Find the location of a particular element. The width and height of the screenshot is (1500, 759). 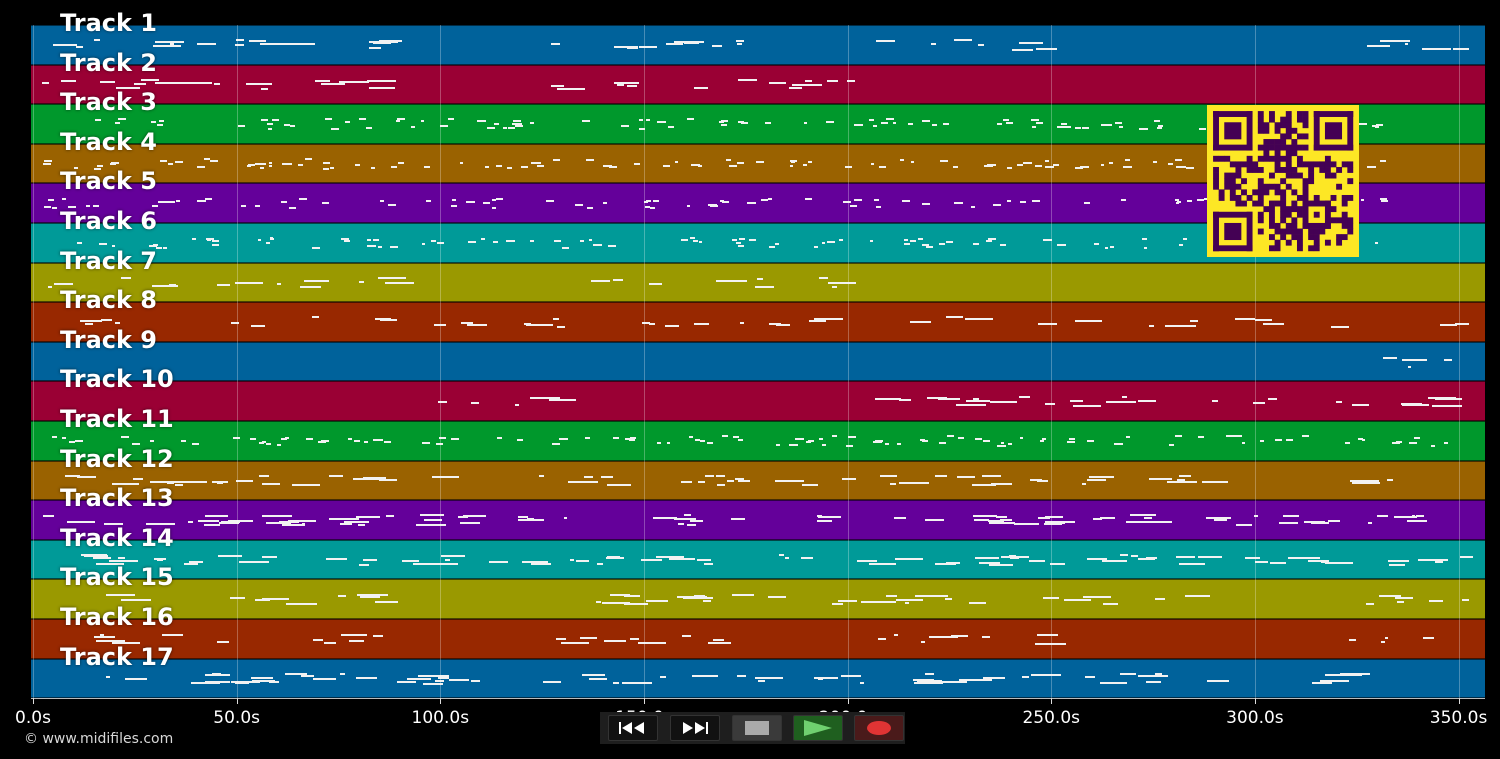

stop-icon is located at coordinates (757, 728).